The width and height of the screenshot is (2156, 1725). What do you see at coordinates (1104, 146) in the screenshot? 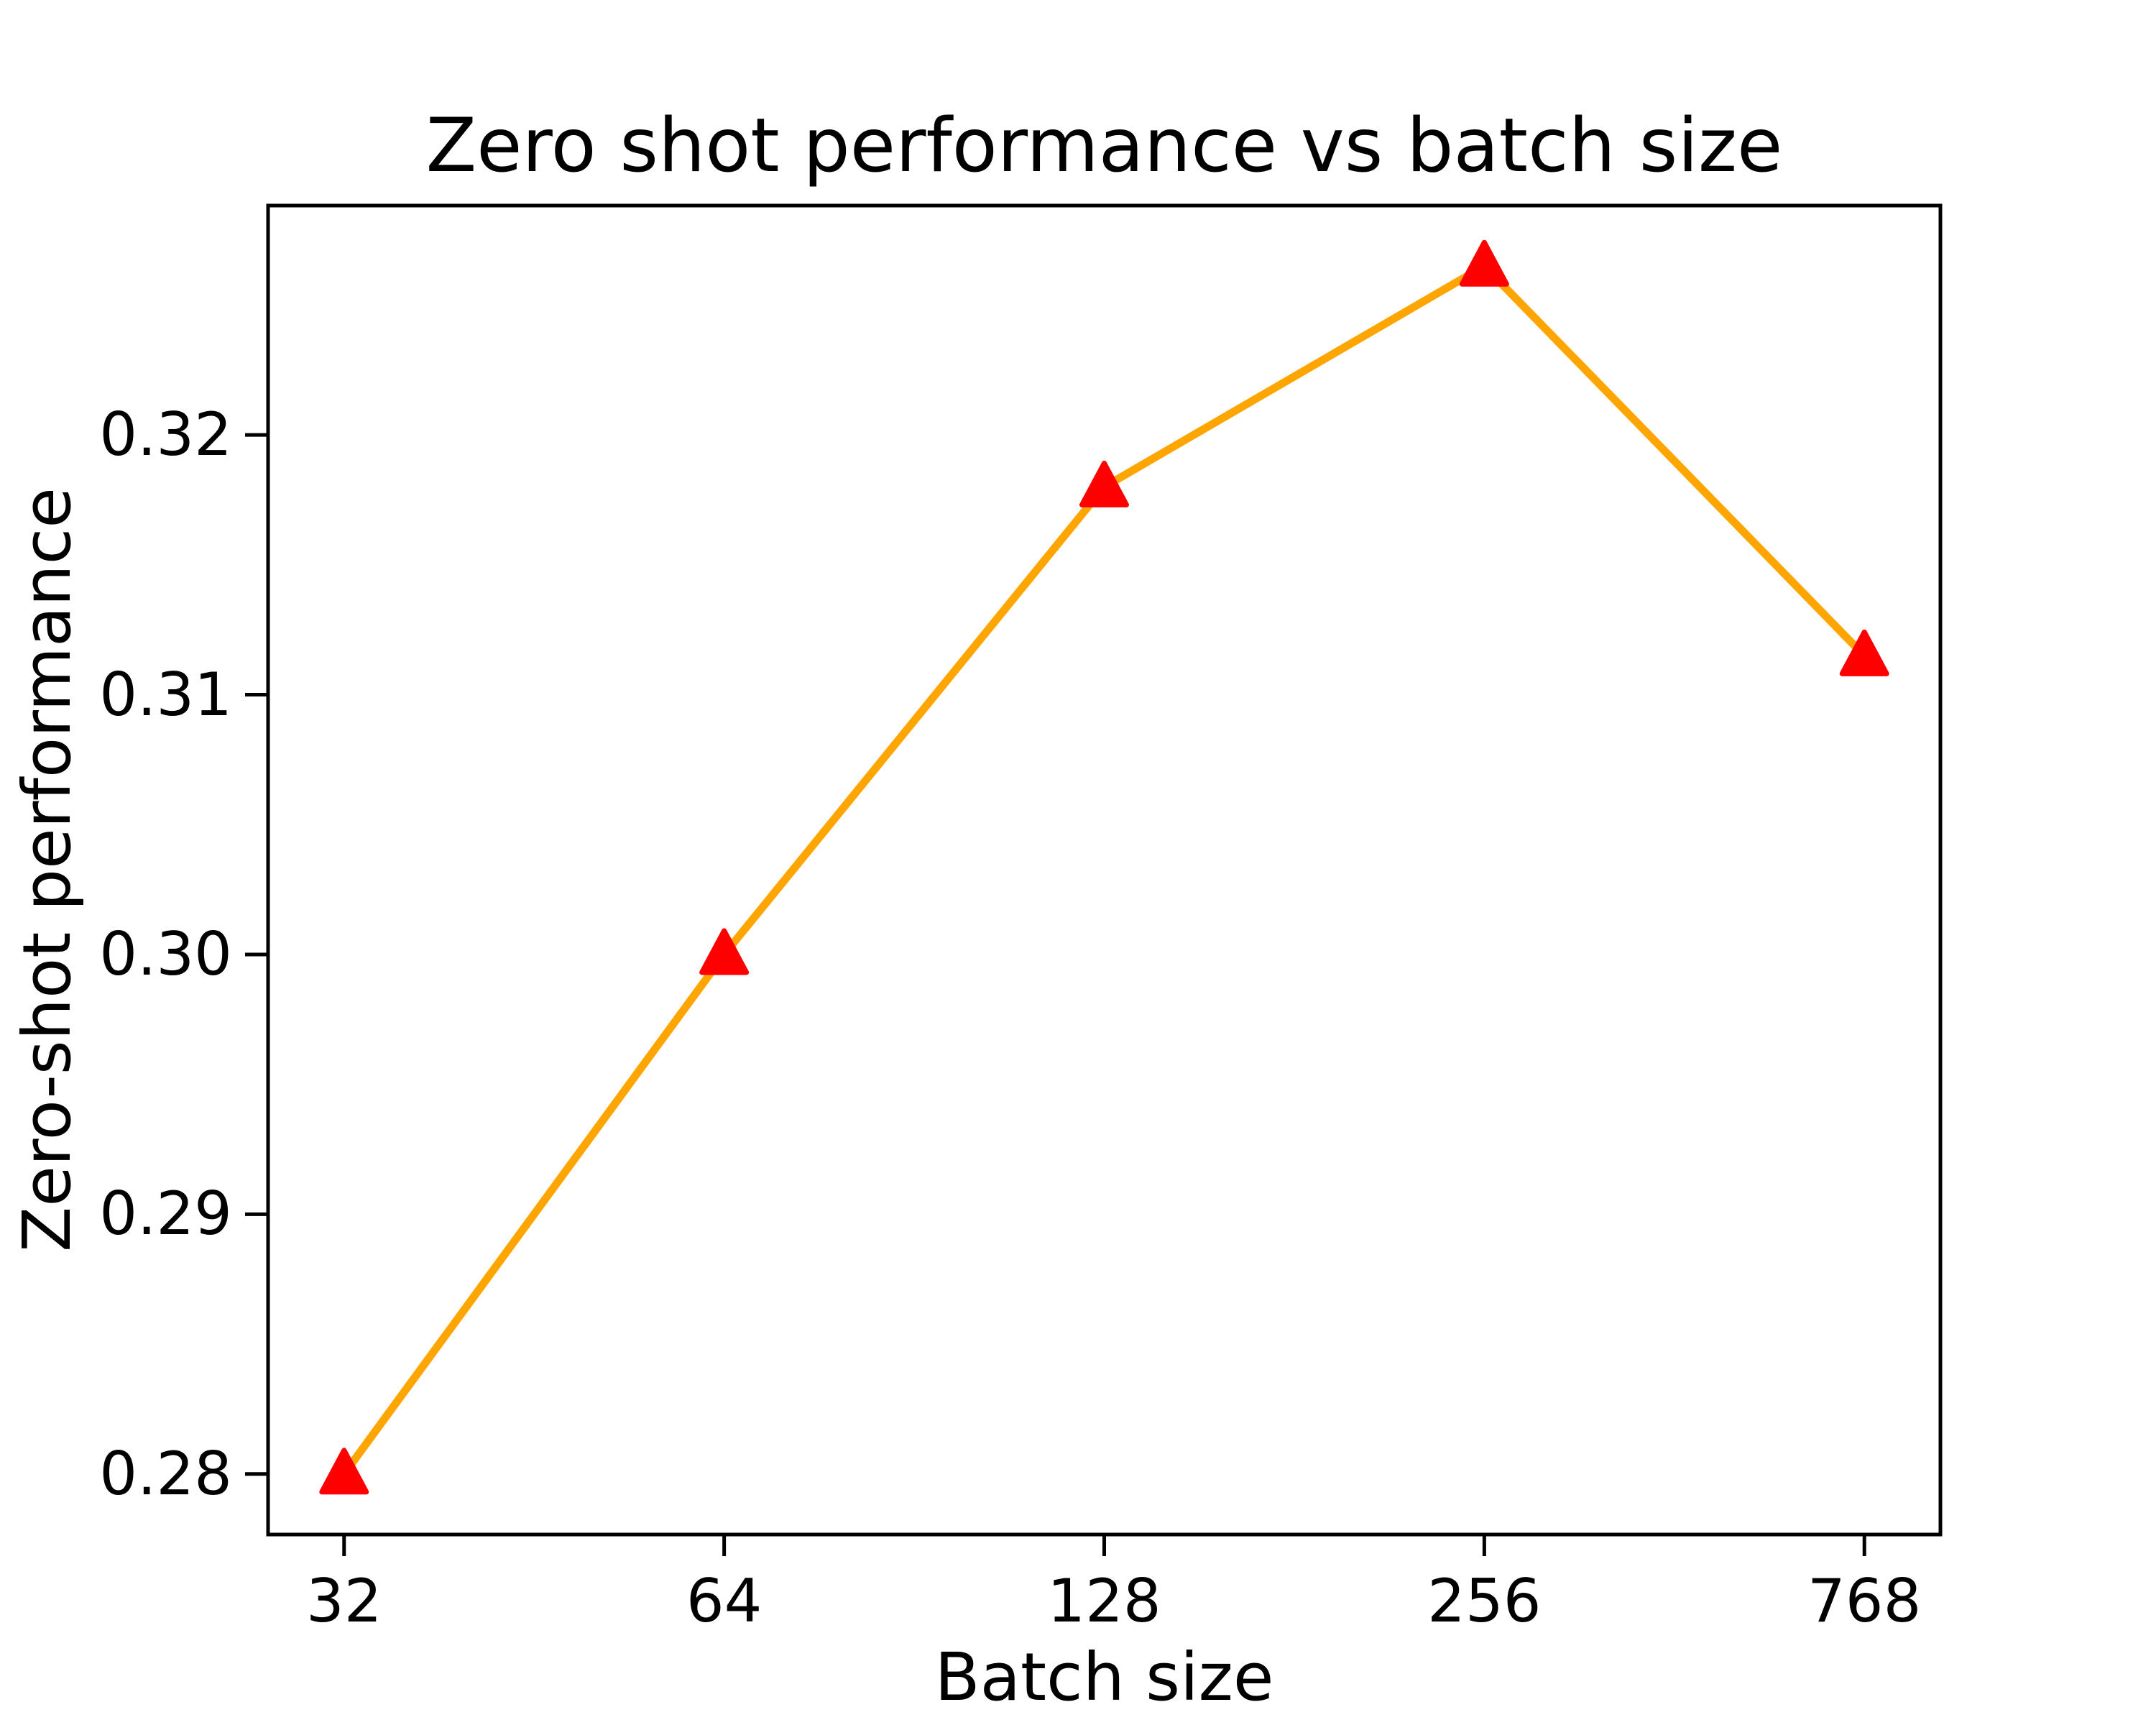
I see `chart-title: Zero shot performance vs batch size` at bounding box center [1104, 146].